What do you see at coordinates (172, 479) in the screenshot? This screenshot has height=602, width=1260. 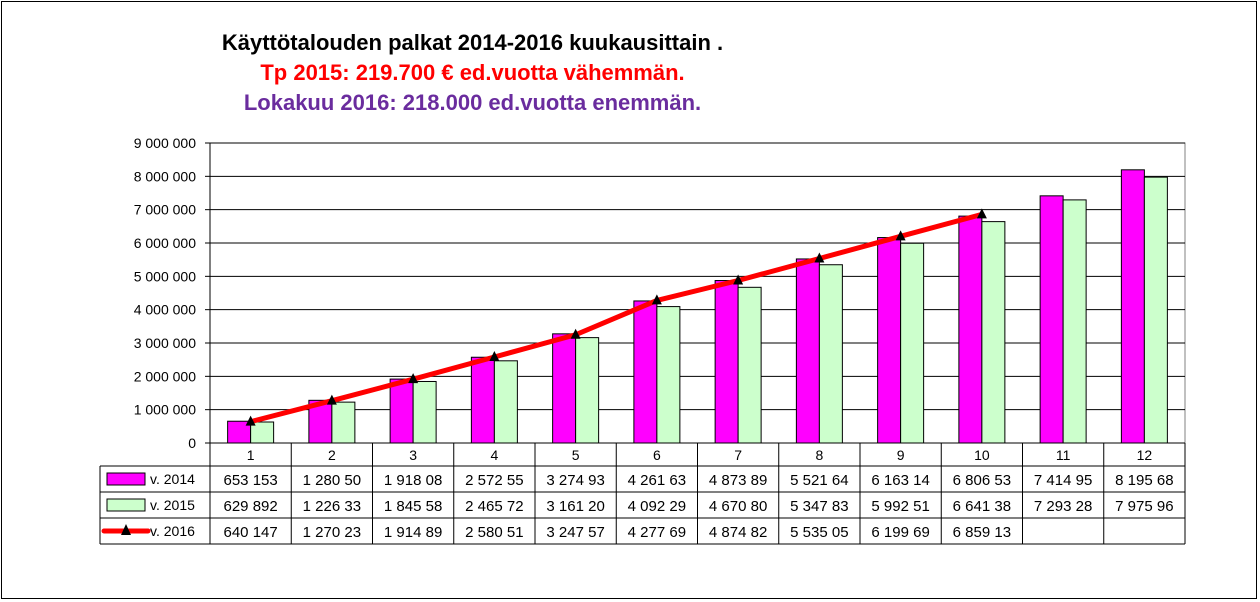 I see `legend-label-v2014: v. 2014` at bounding box center [172, 479].